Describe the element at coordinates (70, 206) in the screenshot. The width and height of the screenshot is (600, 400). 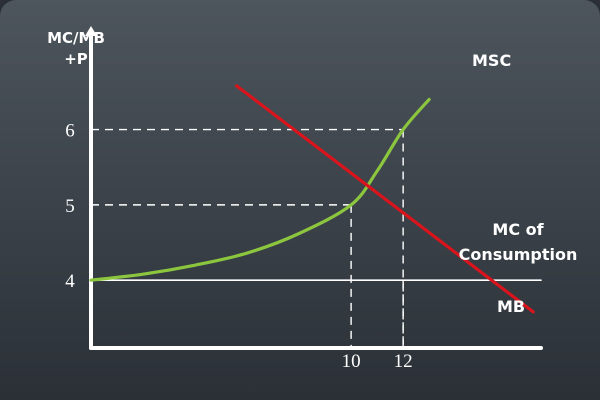
I see `y-tick-label: 5` at that location.